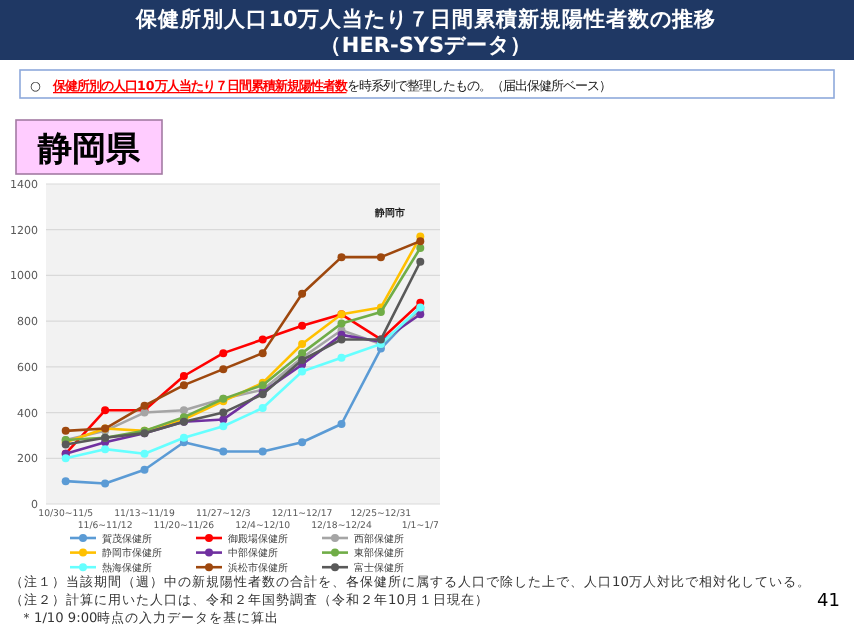  What do you see at coordinates (425, 19) in the screenshot?
I see `chart-title: 保健所別人口10万人当たり７日間累積新規陽性者数の推移` at bounding box center [425, 19].